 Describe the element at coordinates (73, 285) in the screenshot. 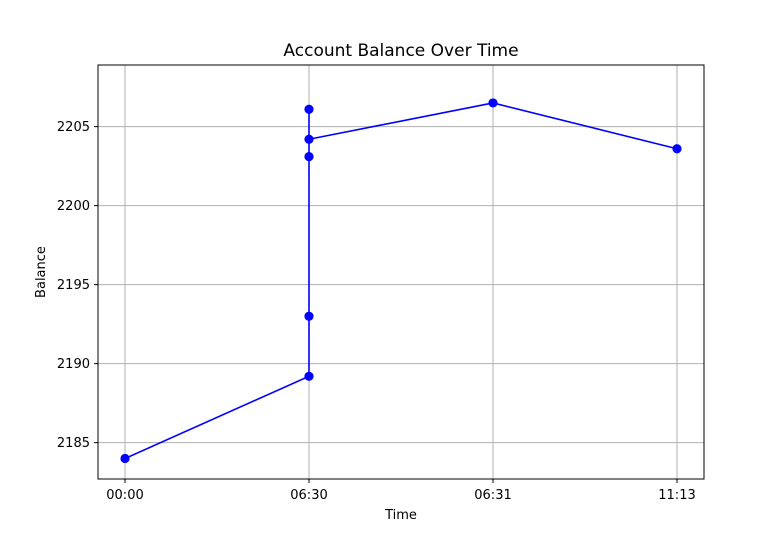

I see `y-tick-label: 2195` at that location.